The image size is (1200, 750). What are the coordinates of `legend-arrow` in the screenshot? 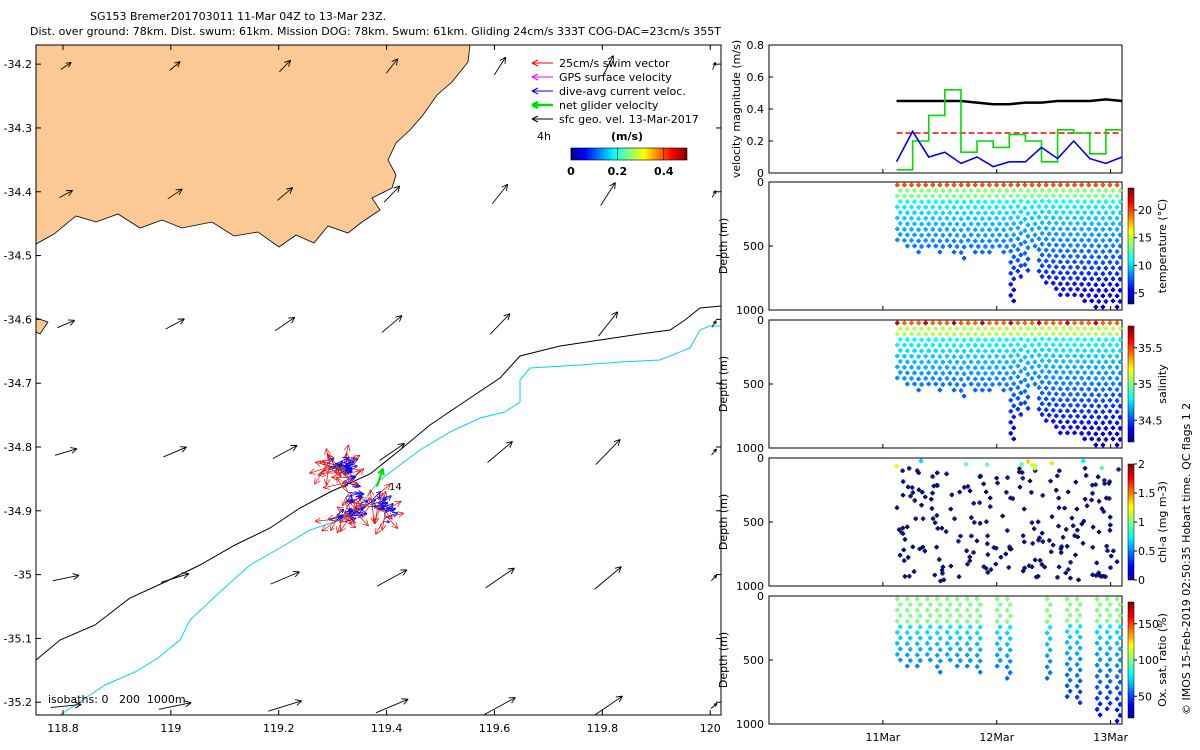 It's located at (542, 77).